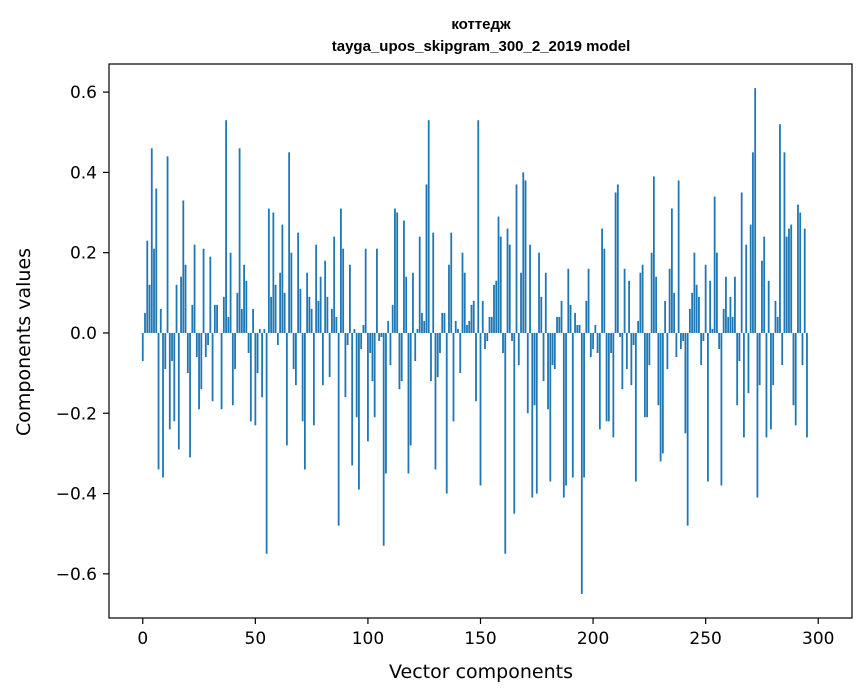 This screenshot has height=696, width=867. What do you see at coordinates (83, 334) in the screenshot?
I see `y-tick-label: 0.0` at bounding box center [83, 334].